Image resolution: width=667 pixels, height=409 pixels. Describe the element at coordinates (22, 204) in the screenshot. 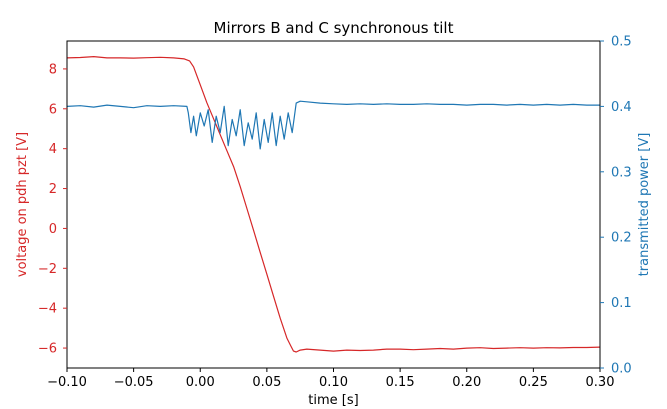

I see `y-left-axis-title: voltage on pdh pzt [V]` at that location.